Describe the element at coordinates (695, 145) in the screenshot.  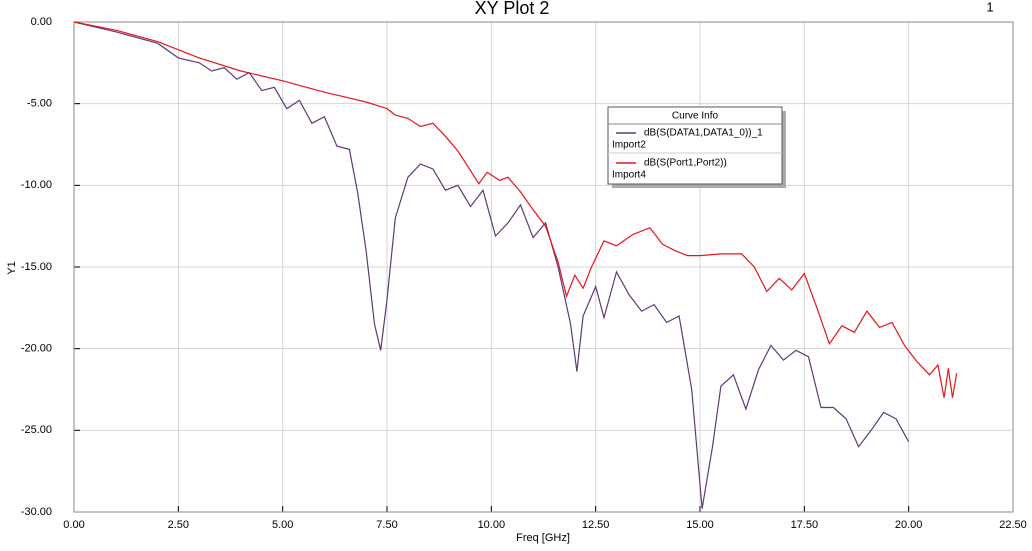
I see `legend-box` at that location.